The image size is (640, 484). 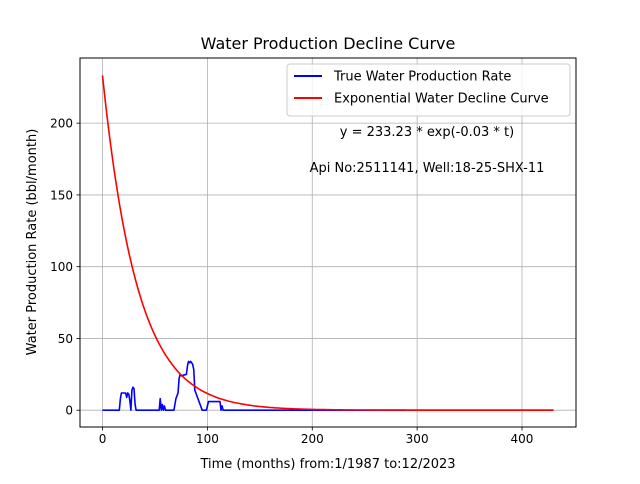 What do you see at coordinates (441, 99) in the screenshot?
I see `legend-label-exponential: Exponential Water Decline Curve` at bounding box center [441, 99].